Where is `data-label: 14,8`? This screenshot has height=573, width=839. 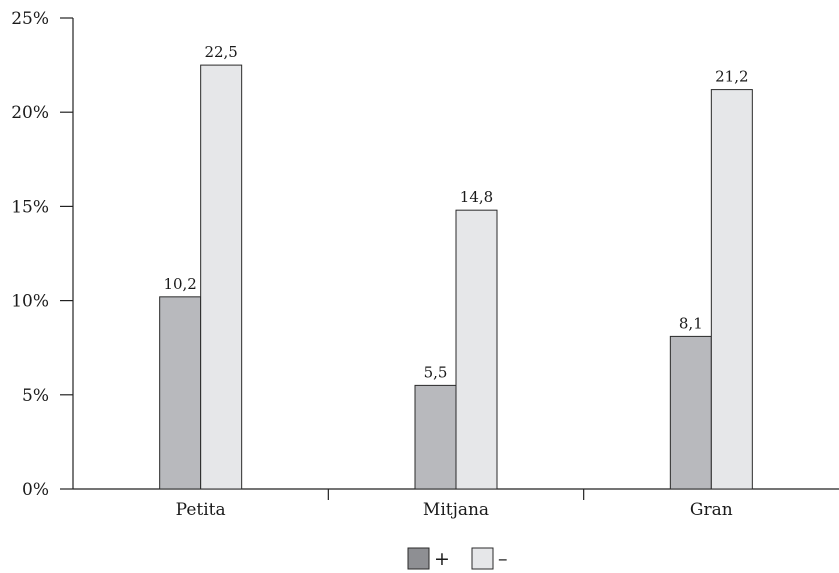
data-label: 14,8 is located at coordinates (476, 197).